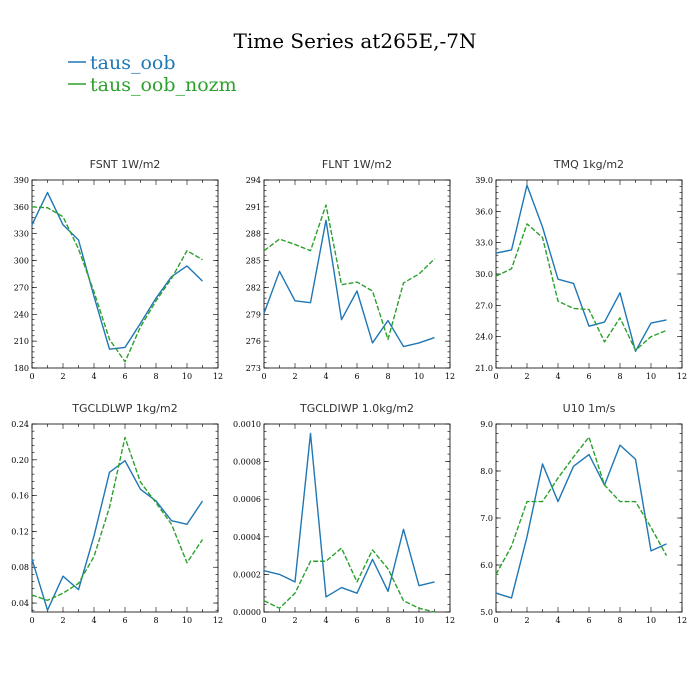 The width and height of the screenshot is (700, 700). I want to click on y-tick-label: 0.0004, so click(247, 537).